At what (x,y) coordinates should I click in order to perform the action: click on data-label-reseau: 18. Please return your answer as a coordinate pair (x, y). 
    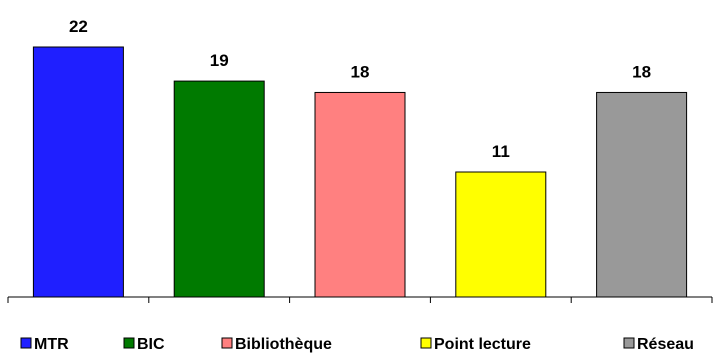
    Looking at the image, I should click on (641, 71).